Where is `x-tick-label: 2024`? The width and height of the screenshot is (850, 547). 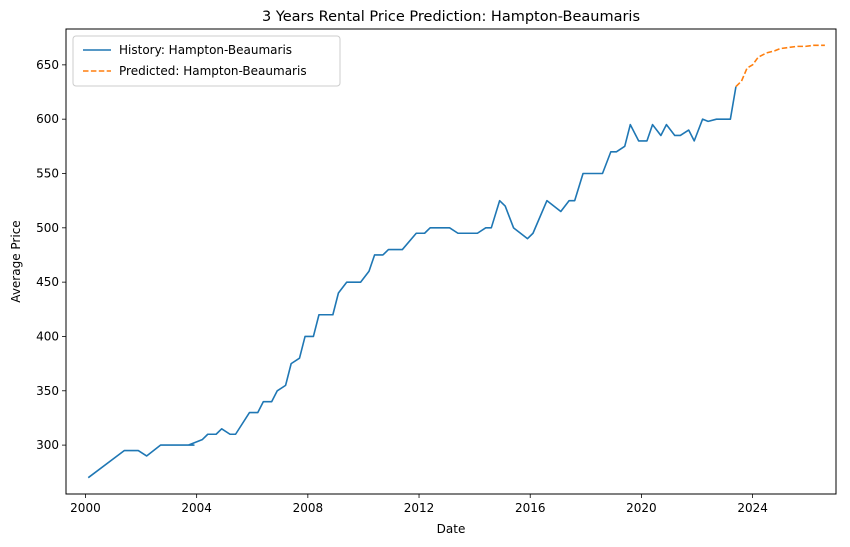 x-tick-label: 2024 is located at coordinates (752, 508).